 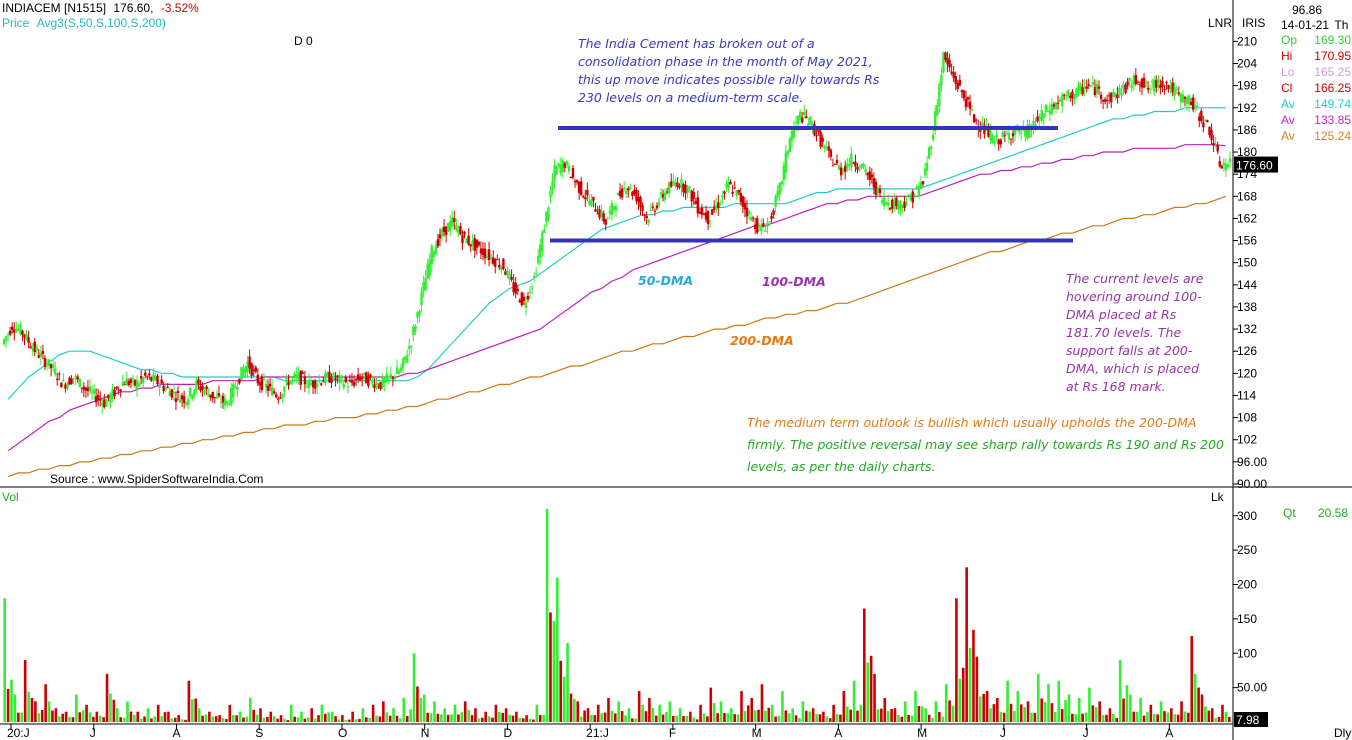 I want to click on time-tick-label: 20:J, so click(x=18, y=733).